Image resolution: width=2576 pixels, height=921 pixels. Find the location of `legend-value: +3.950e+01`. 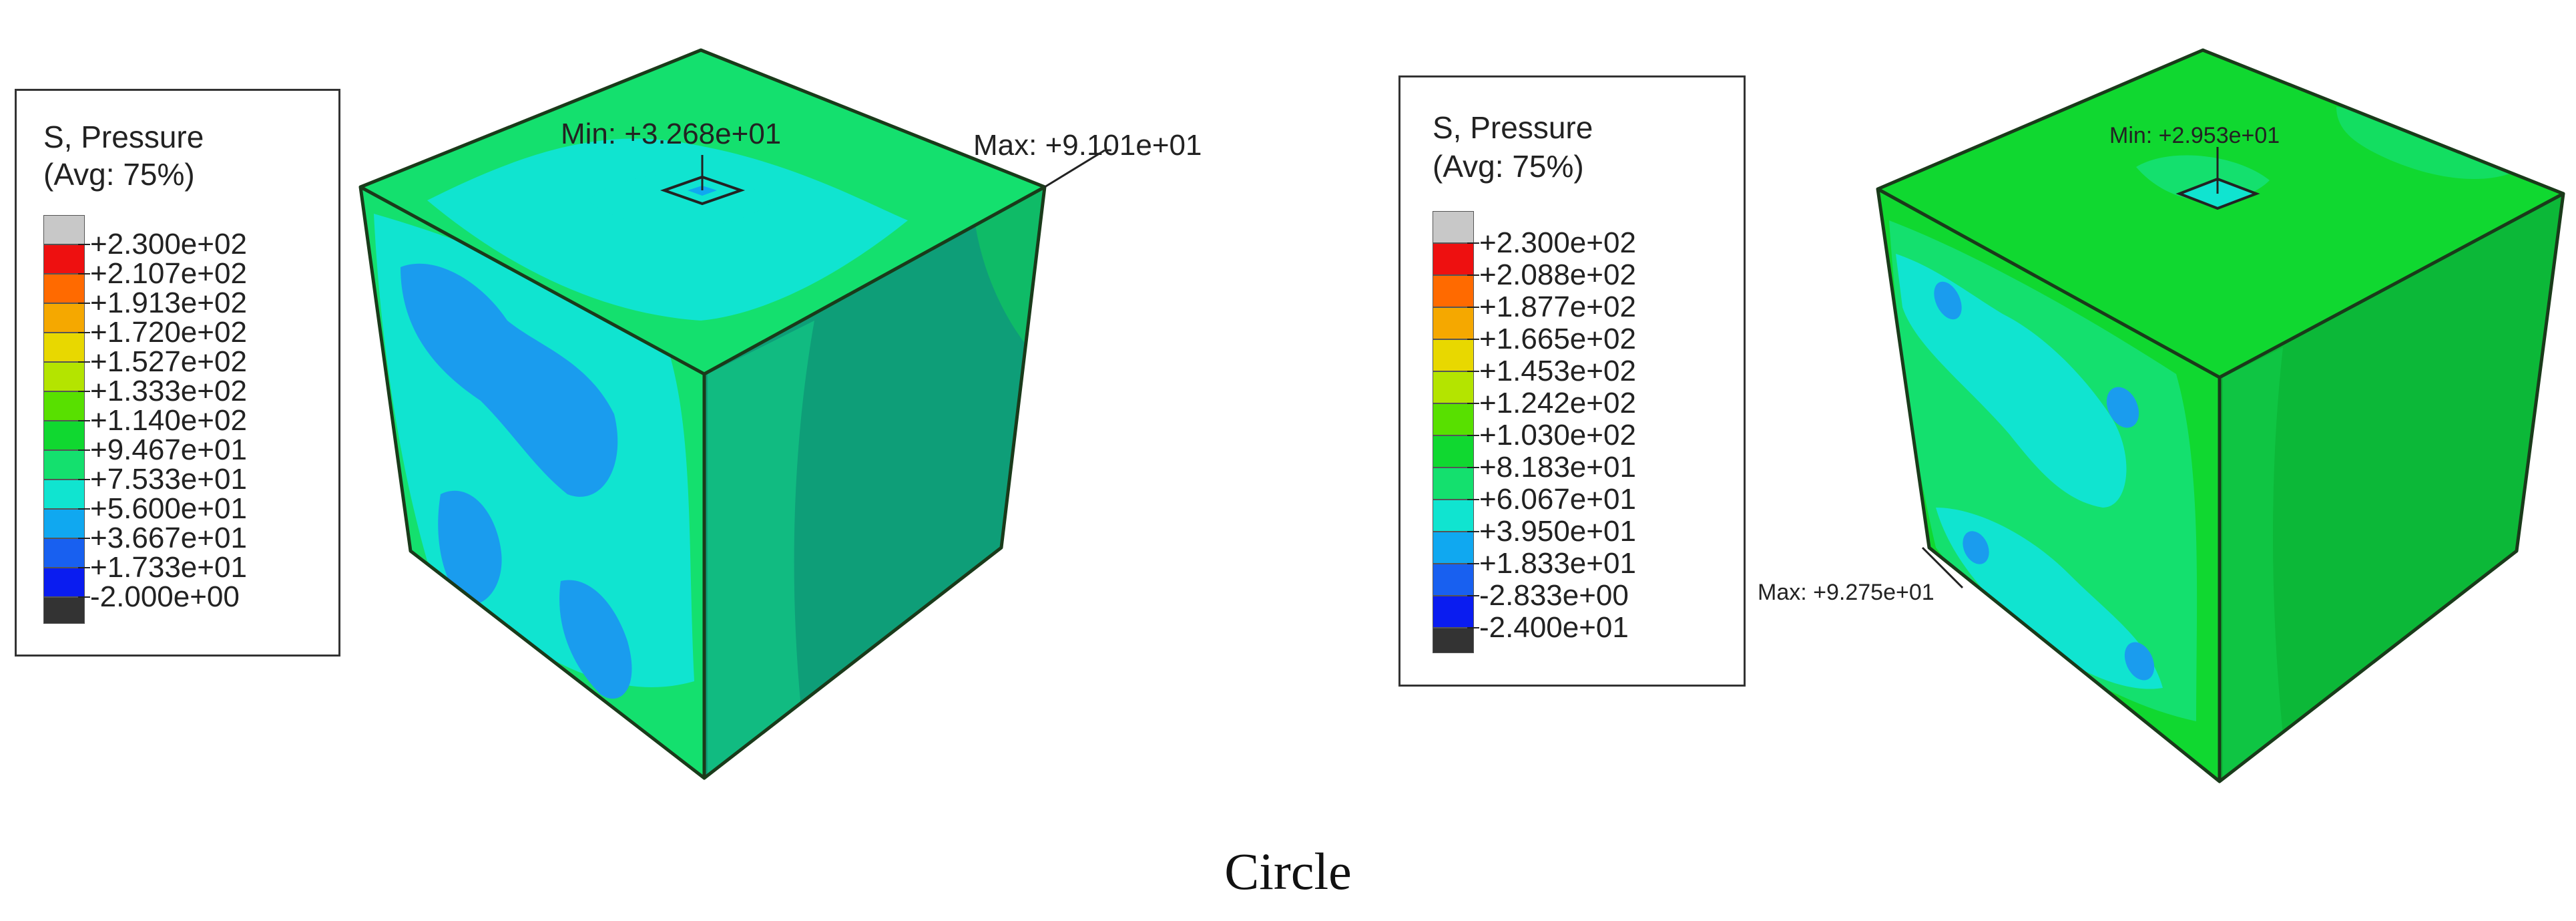

legend-value: +3.950e+01 is located at coordinates (1551, 531).